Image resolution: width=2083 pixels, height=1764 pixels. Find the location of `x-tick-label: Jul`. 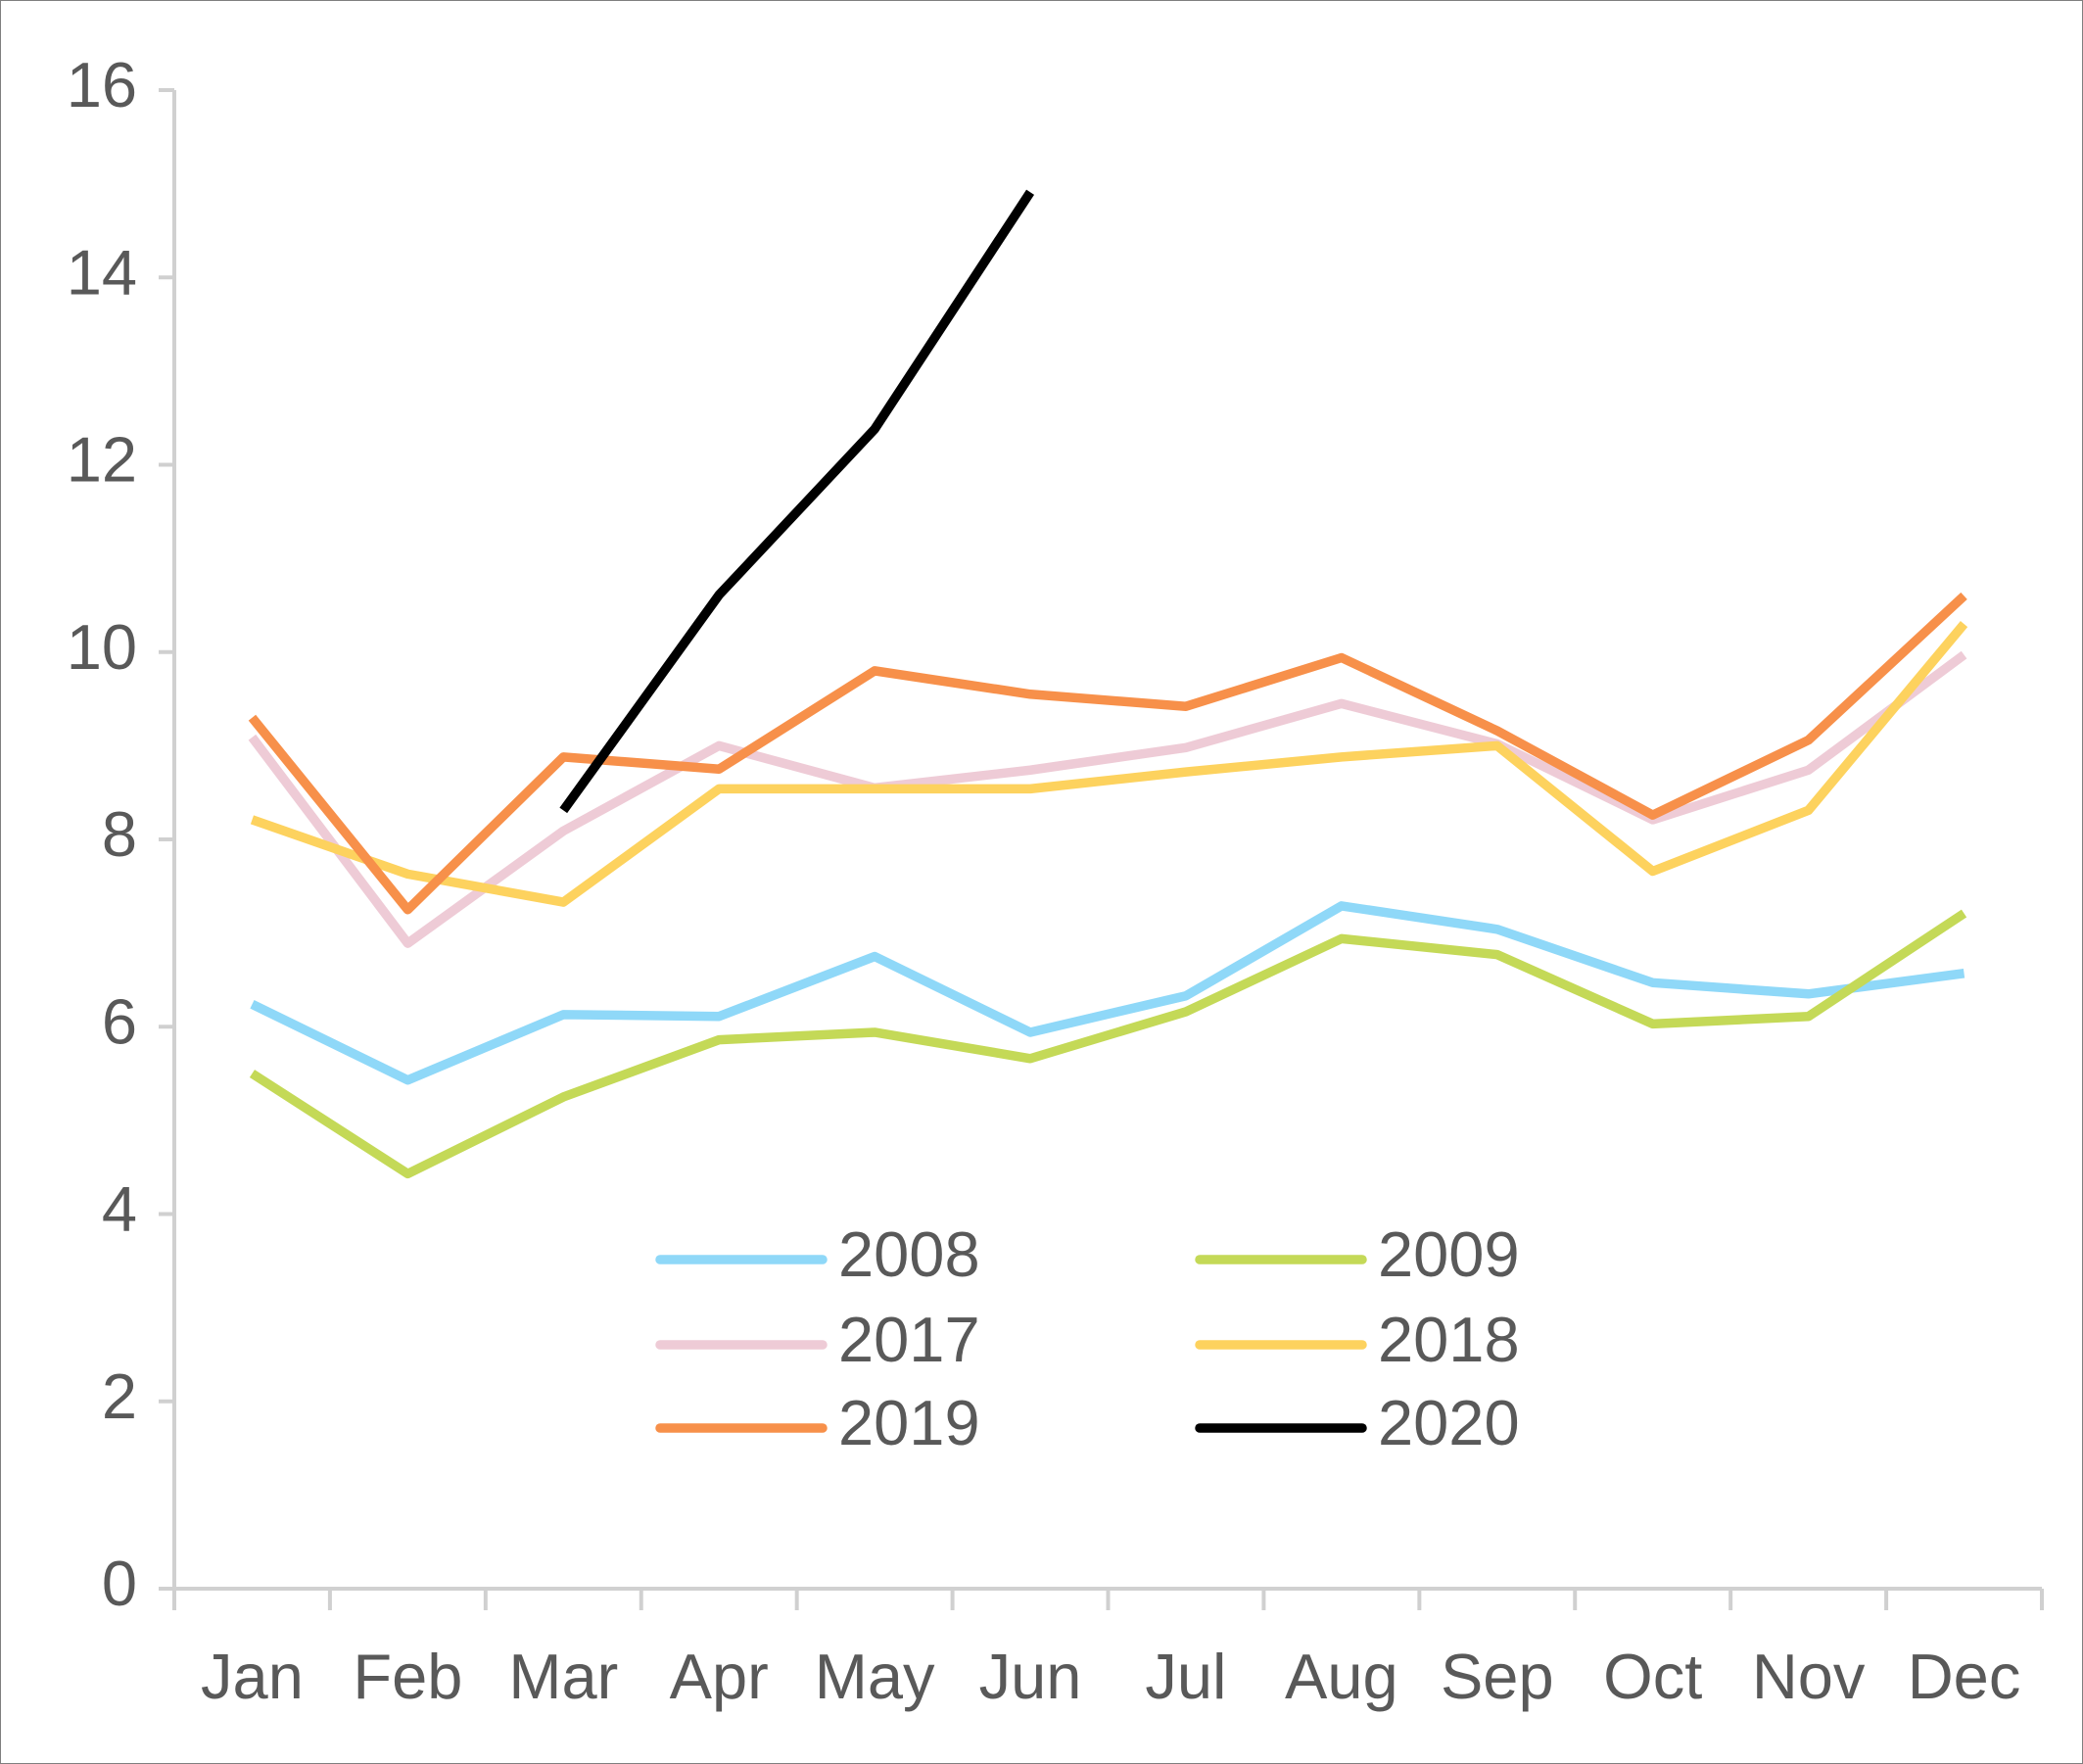

x-tick-label: Jul is located at coordinates (1185, 1676).